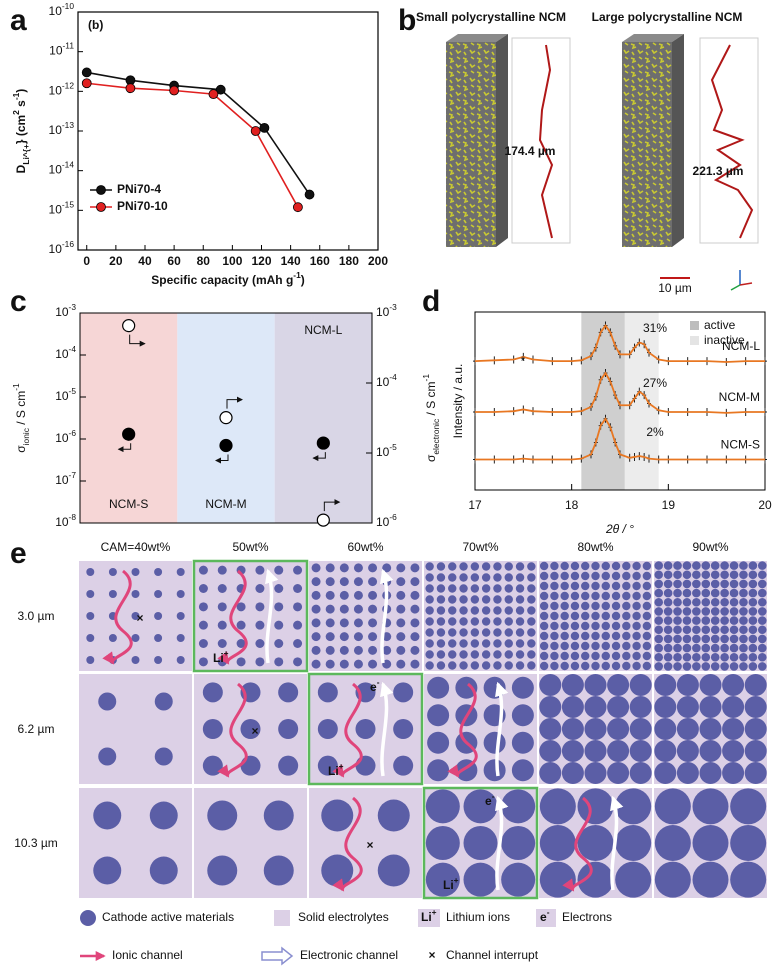 The height and width of the screenshot is (971, 780). What do you see at coordinates (587, 917) in the screenshot?
I see `legend-text: Electrons` at bounding box center [587, 917].